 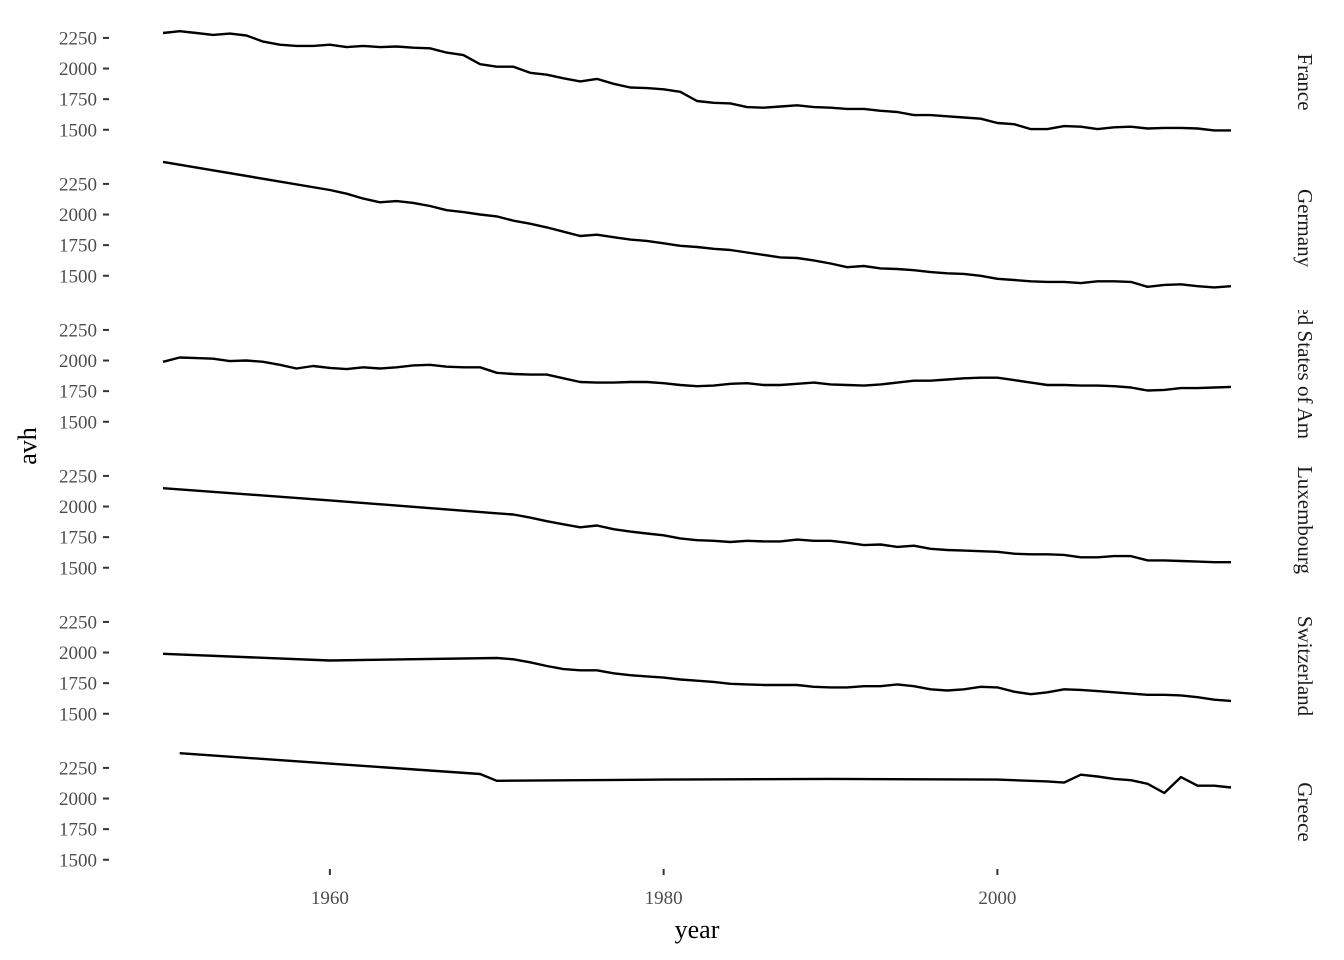 I want to click on strip-label-group: Switzerland, so click(x=1305, y=666).